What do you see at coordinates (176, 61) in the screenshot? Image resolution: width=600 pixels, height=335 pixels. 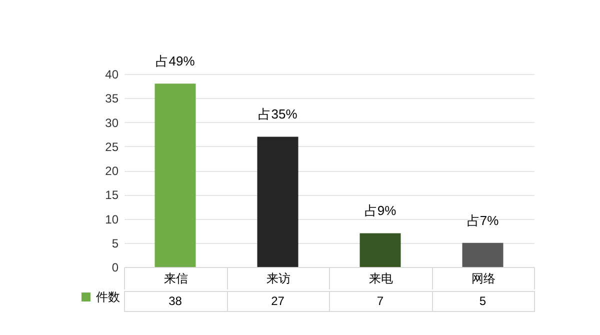 I see `annotation: 占49%` at bounding box center [176, 61].